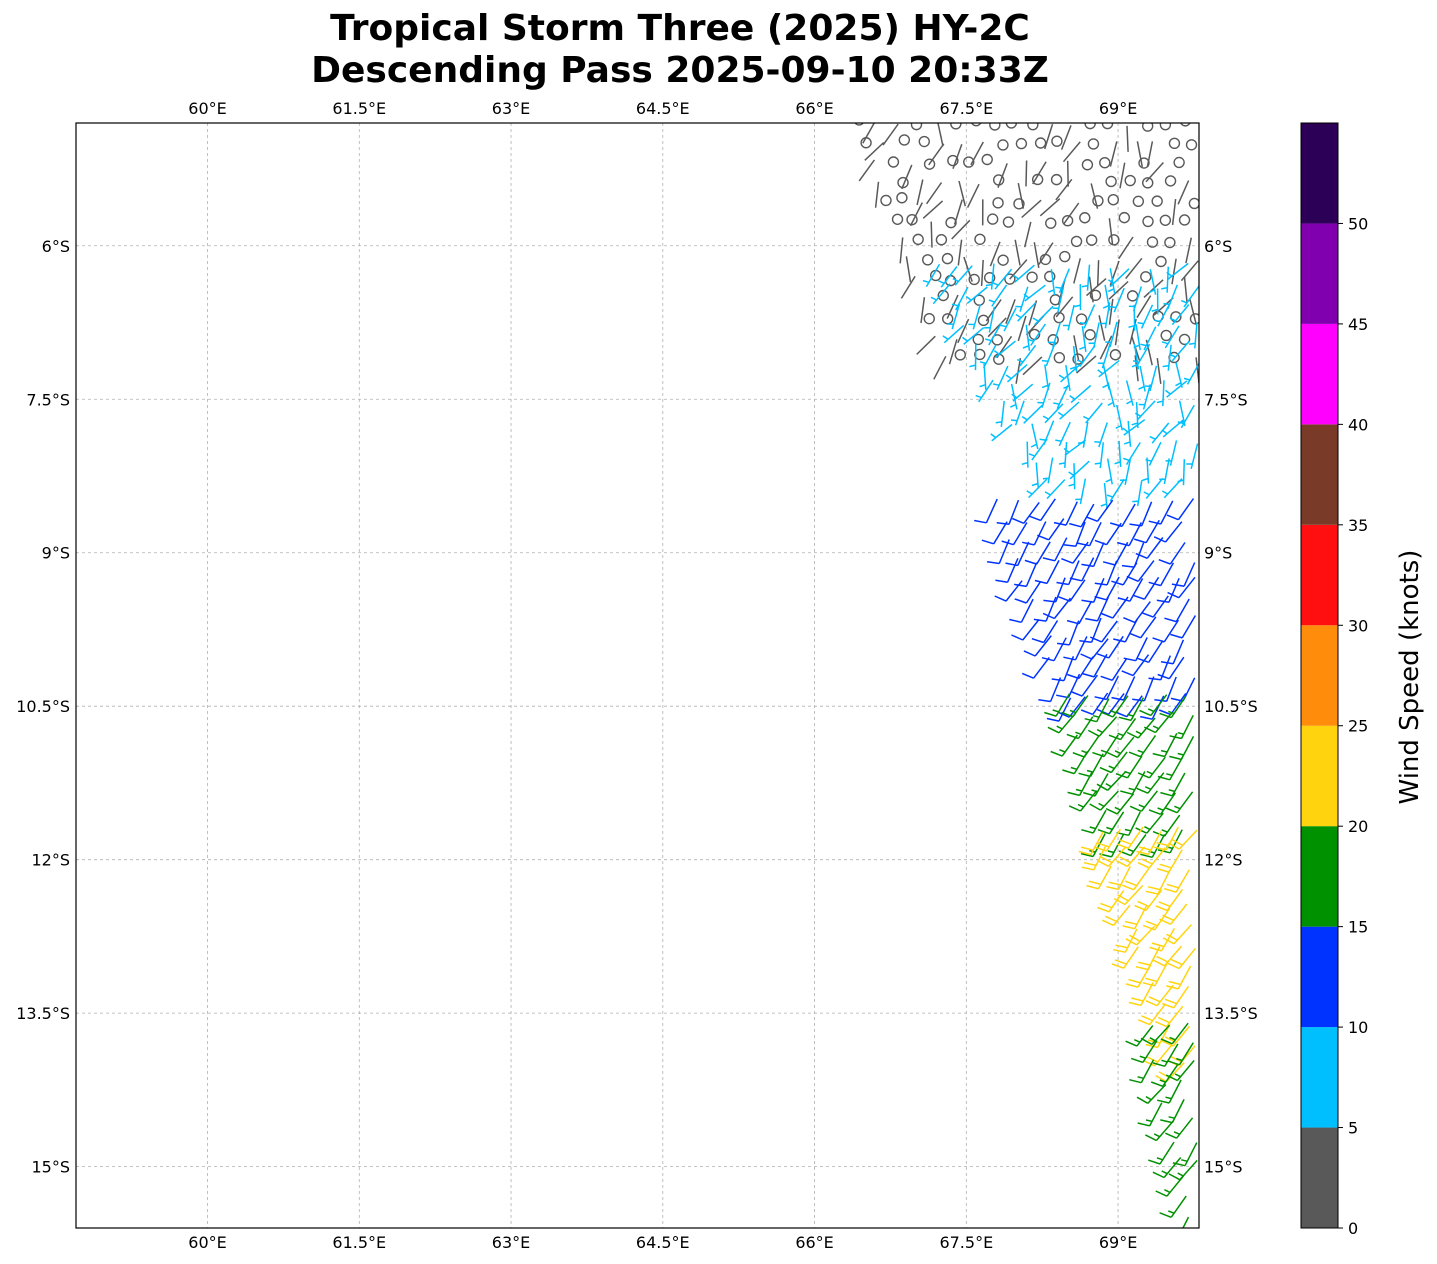 The height and width of the screenshot is (1264, 1437). Describe the element at coordinates (359, 1242) in the screenshot. I see `lon-tick-label-bottom: 61.5°E` at that location.